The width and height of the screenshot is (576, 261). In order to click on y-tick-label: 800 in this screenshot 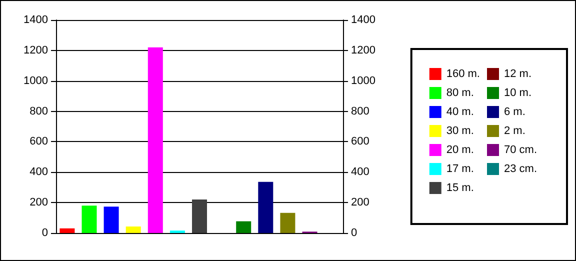, I will do `click(39, 111)`.